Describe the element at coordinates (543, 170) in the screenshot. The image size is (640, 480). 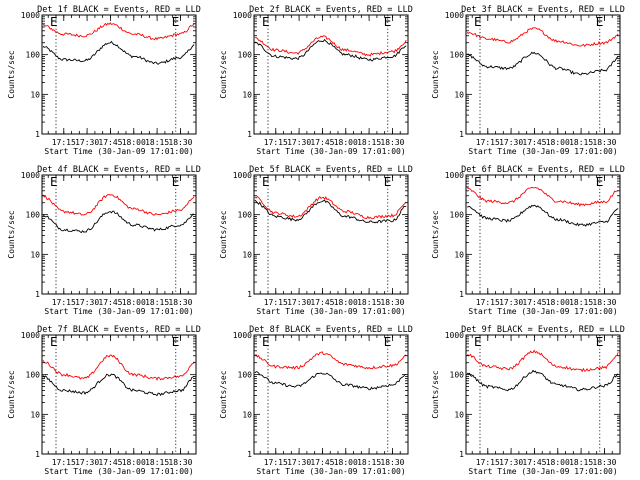
I see `panel-title: Det 6f BLACK = Events, RED = LLD` at that location.